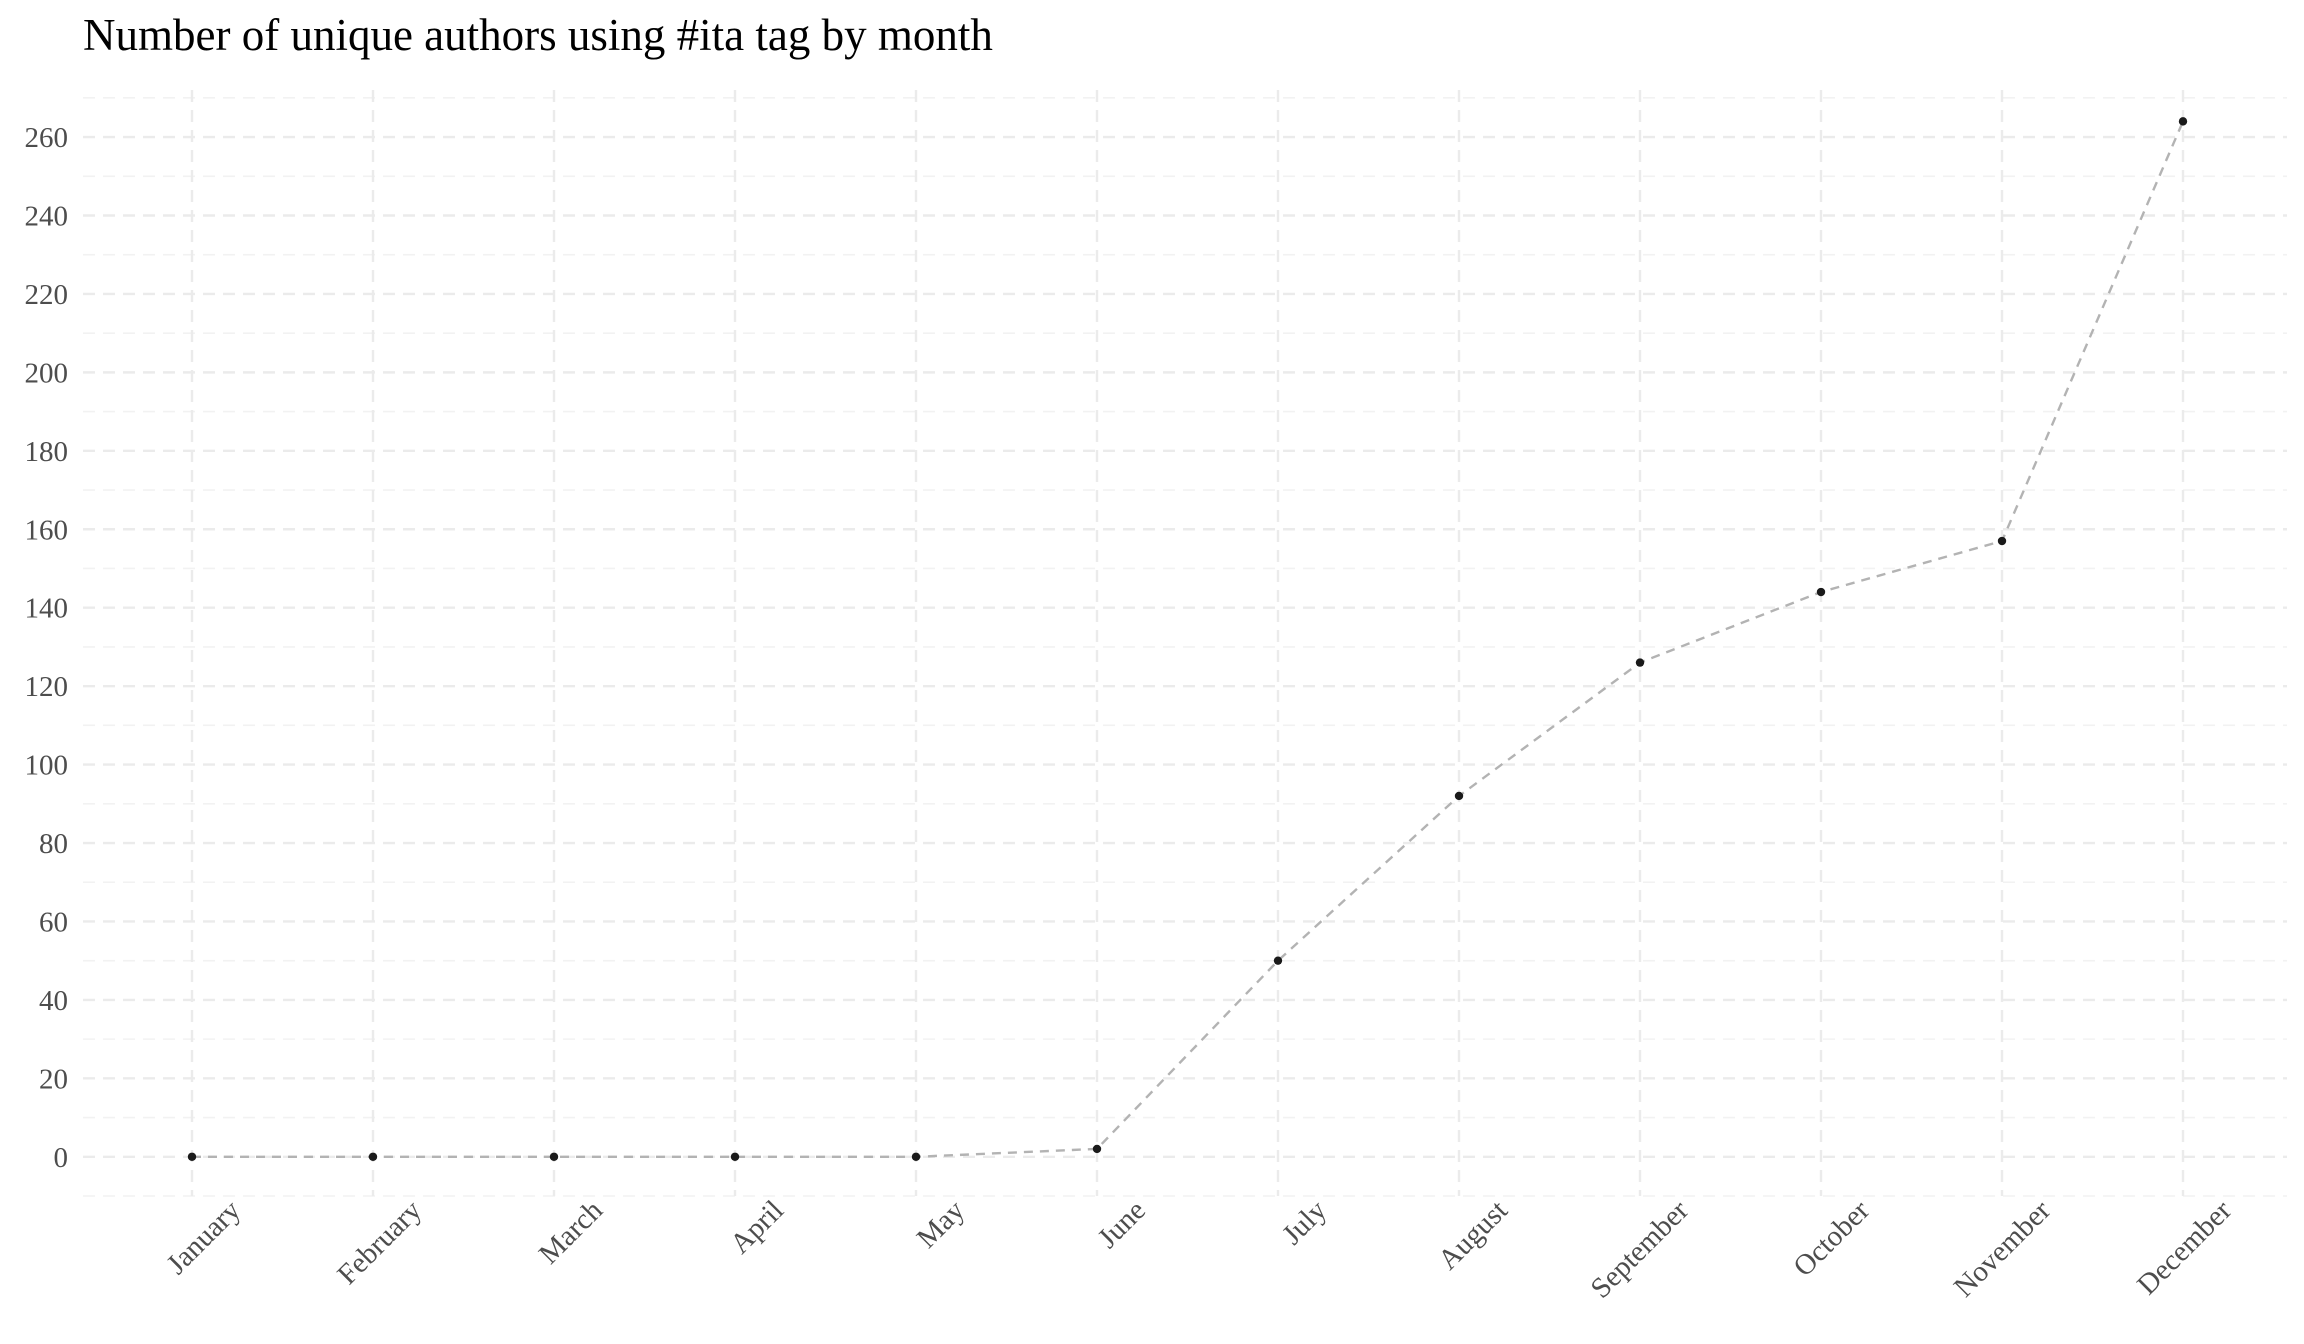 The height and width of the screenshot is (1344, 2304). I want to click on y-tick-label: 140, so click(47, 609).